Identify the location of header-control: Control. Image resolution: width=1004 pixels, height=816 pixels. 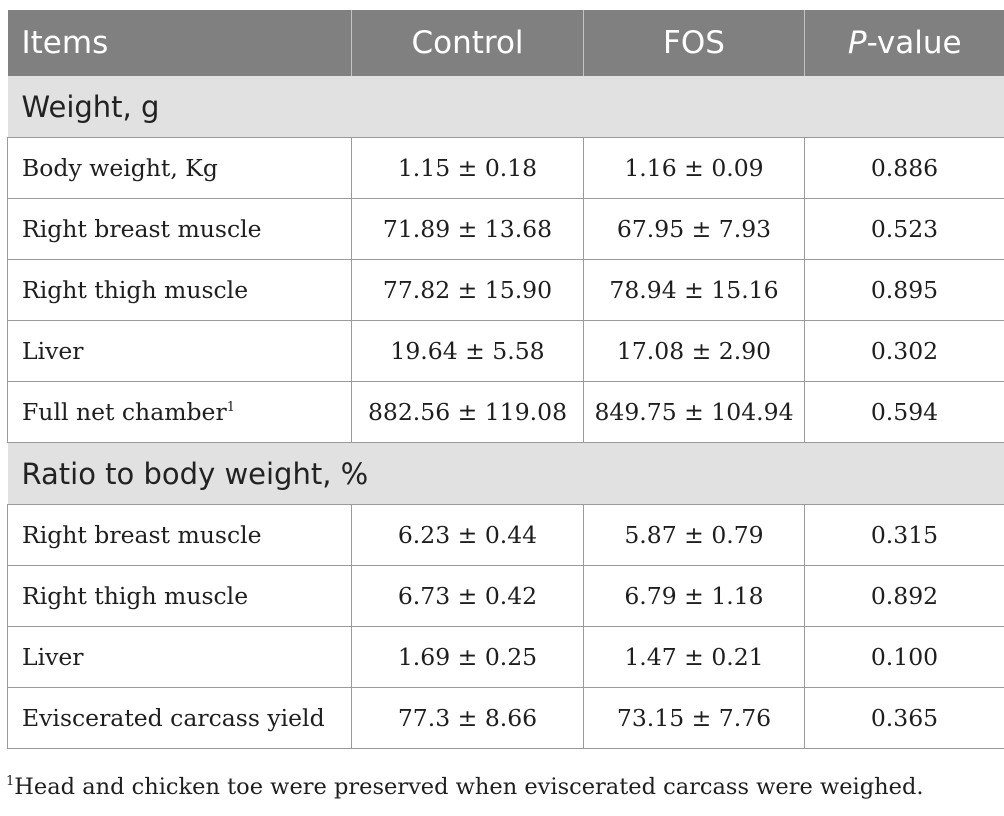
(467, 43).